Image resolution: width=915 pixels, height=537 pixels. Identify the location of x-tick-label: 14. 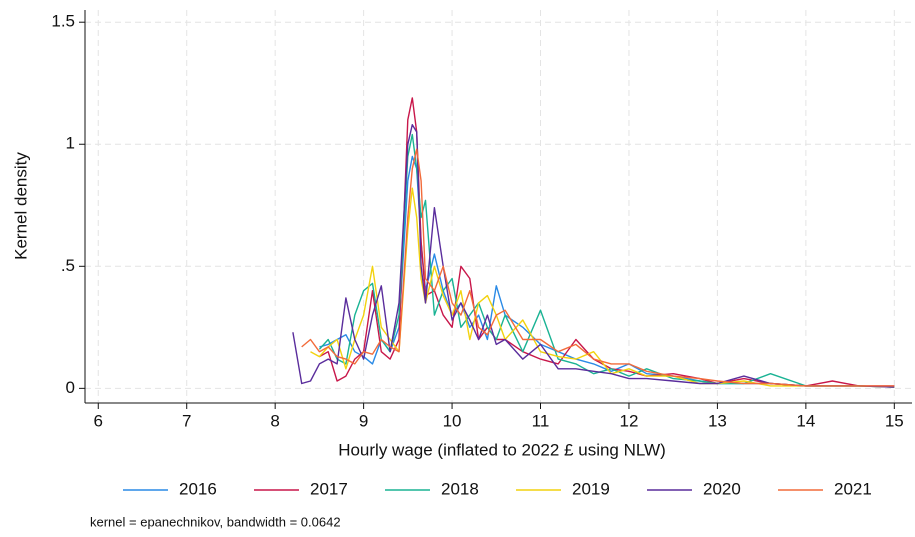
(805, 420).